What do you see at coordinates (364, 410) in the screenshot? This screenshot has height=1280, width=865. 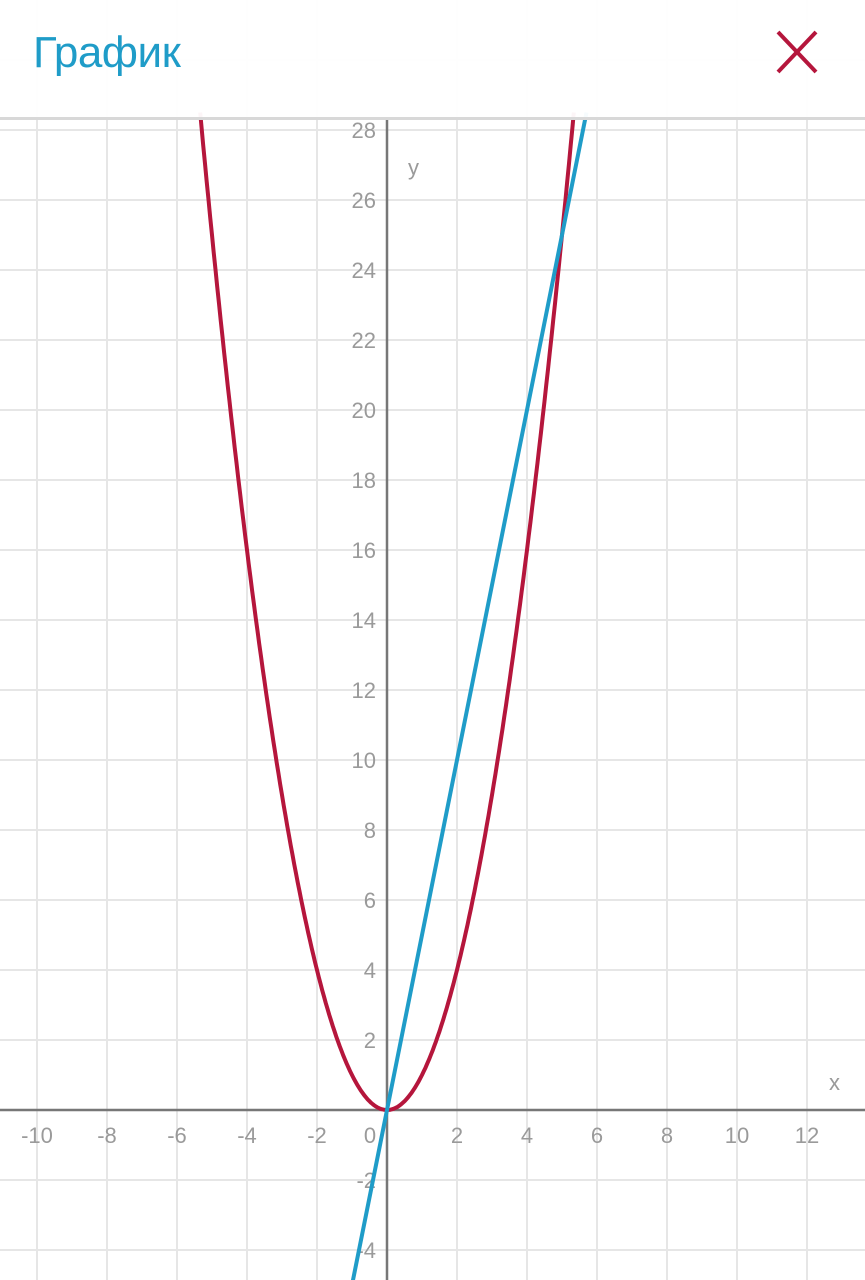 I see `y-tick-label: 20` at bounding box center [364, 410].